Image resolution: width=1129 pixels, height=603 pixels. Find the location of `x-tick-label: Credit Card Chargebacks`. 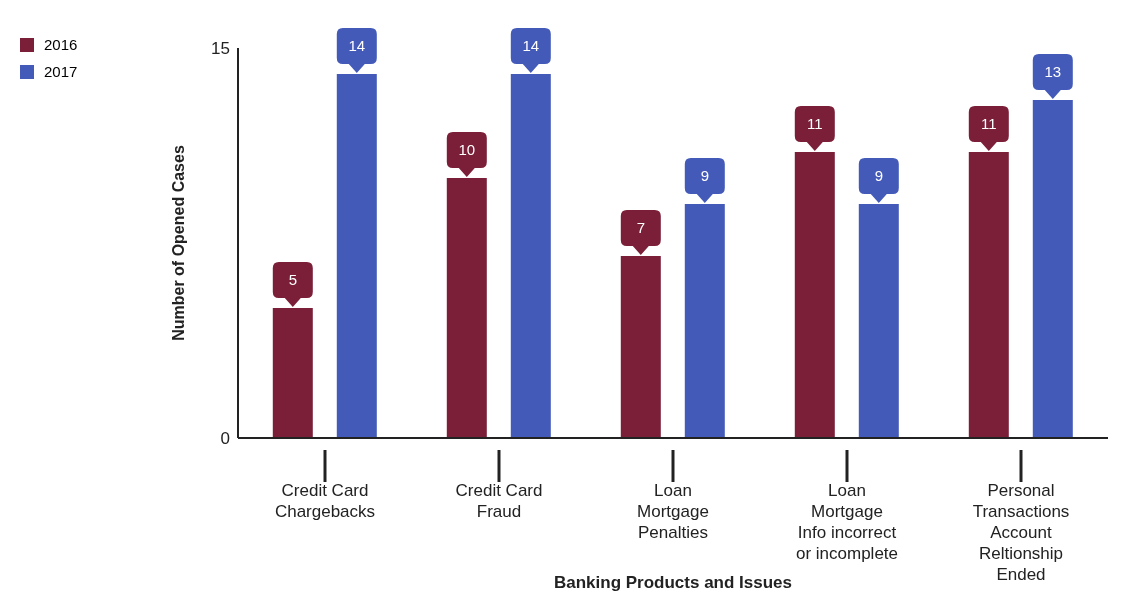

x-tick-label: Credit Card Chargebacks is located at coordinates (325, 501).